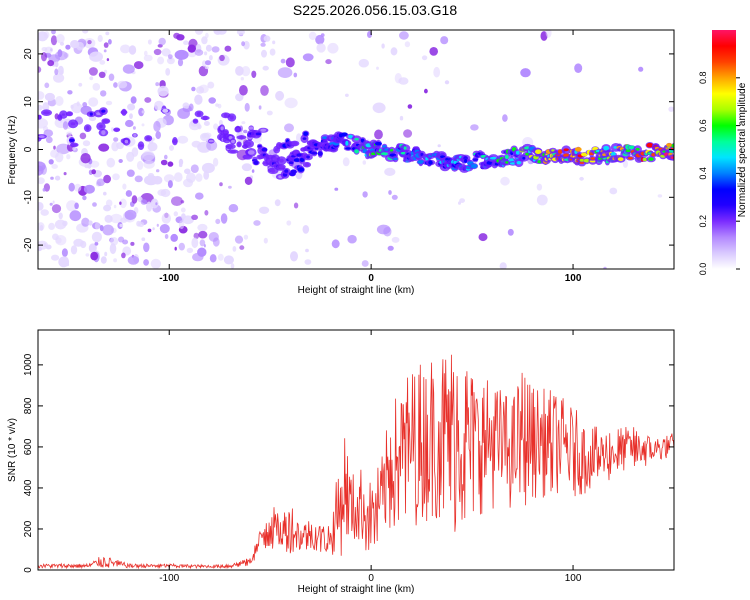 Image resolution: width=750 pixels, height=600 pixels. Describe the element at coordinates (12, 150) in the screenshot. I see `heatmap-ylabel: Frequency (Hz)` at that location.